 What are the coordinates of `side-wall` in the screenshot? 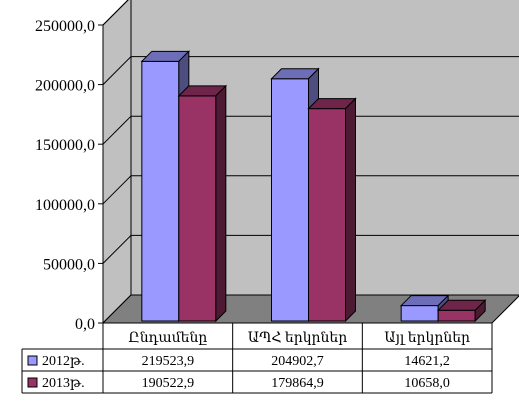 It's located at (117, 162).